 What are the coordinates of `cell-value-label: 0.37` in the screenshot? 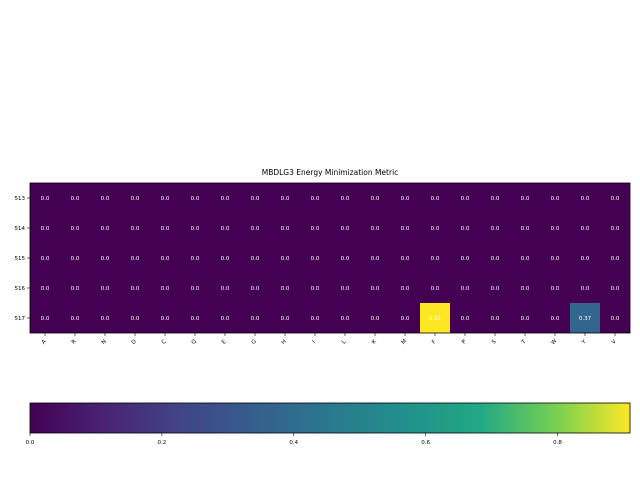 It's located at (585, 319).